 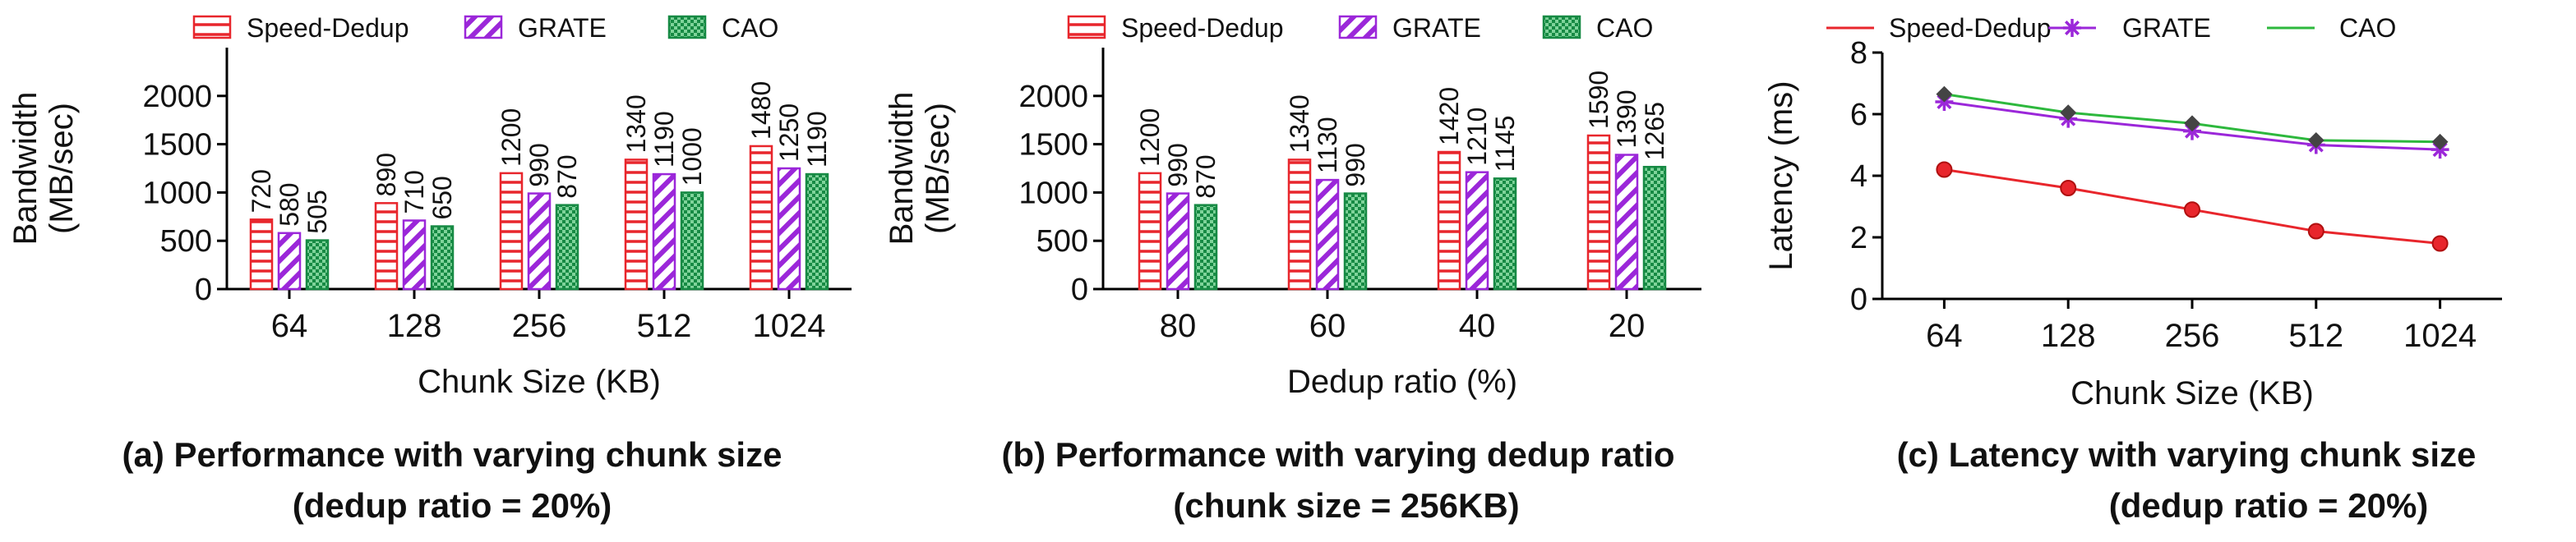 What do you see at coordinates (902, 169) in the screenshot?
I see `y-axis-title: Bandwidth` at bounding box center [902, 169].